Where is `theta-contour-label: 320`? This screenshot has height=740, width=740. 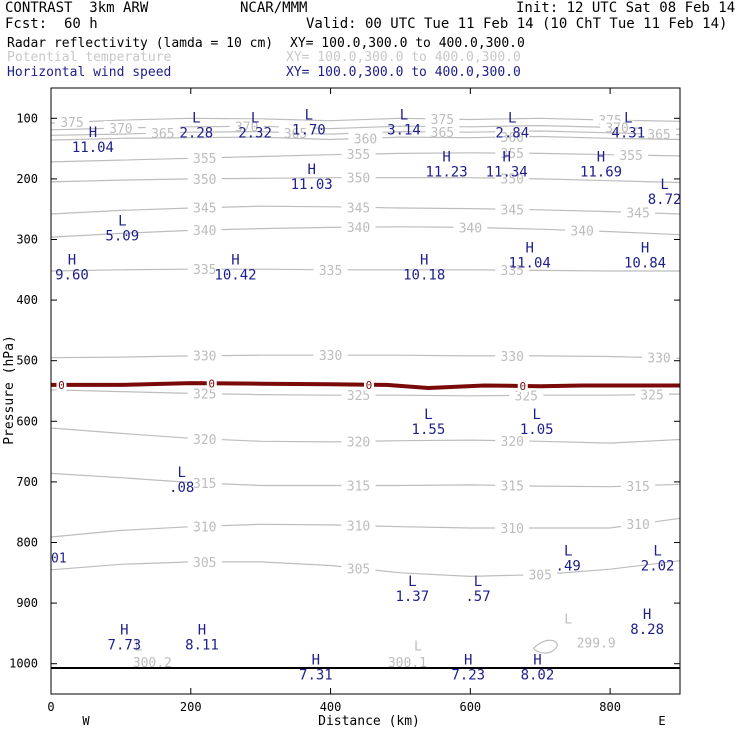
theta-contour-label: 320 is located at coordinates (204, 440).